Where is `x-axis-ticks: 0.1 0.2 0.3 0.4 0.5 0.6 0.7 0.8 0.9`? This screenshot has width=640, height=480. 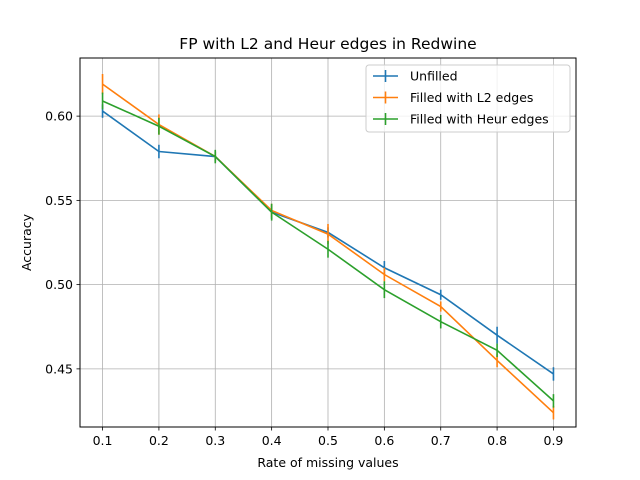 x-axis-ticks: 0.1 0.2 0.3 0.4 0.5 0.6 0.7 0.8 0.9 is located at coordinates (328, 437).